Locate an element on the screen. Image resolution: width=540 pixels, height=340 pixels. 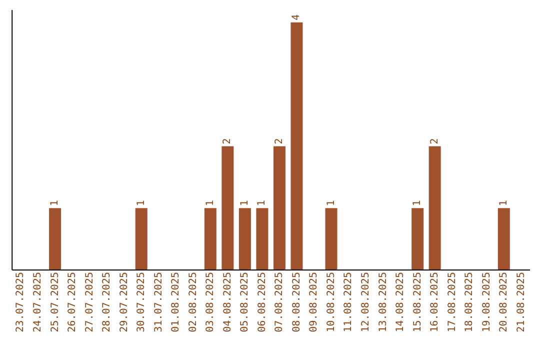
x-tick-label: 20.08.2025 is located at coordinates (504, 302).